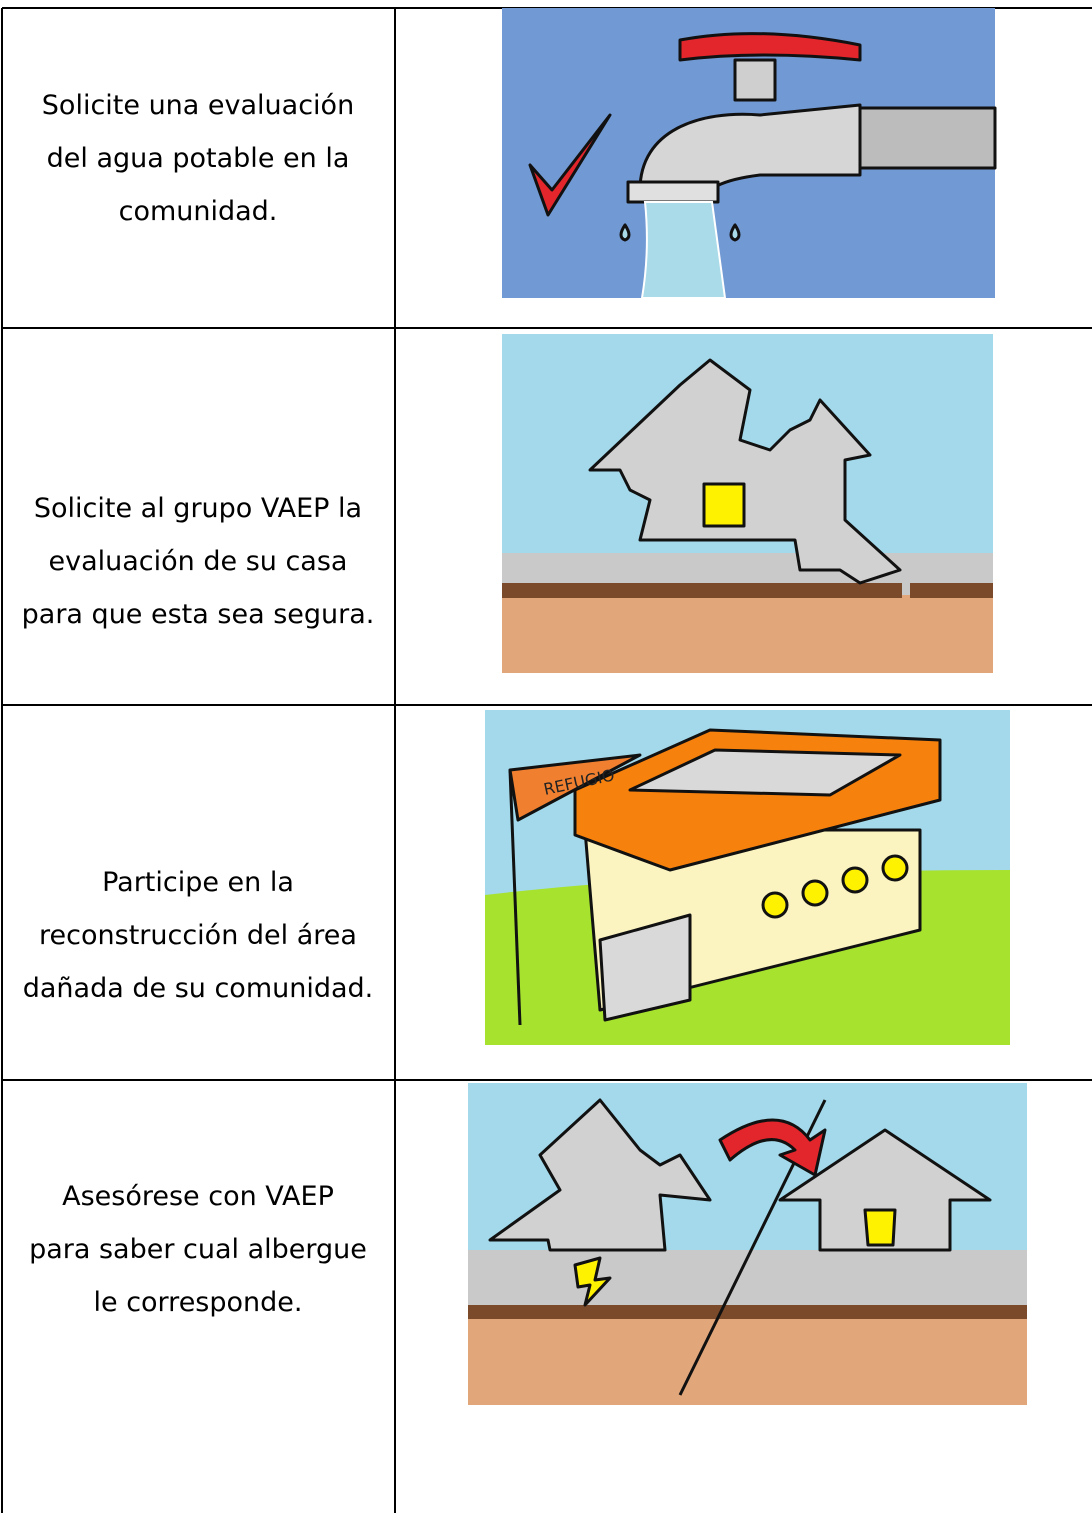 The height and width of the screenshot is (1513, 1092). Describe the element at coordinates (749, 153) in the screenshot. I see `faucet-illustration` at that location.